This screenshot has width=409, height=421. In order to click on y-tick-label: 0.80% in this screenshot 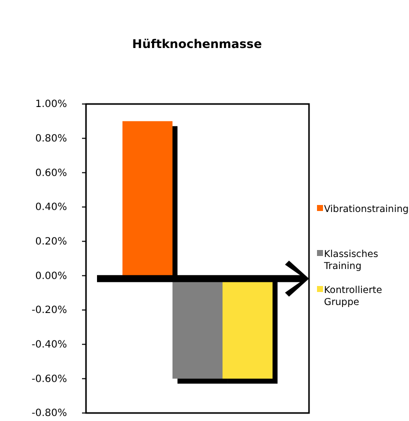, I will do `click(51, 139)`.